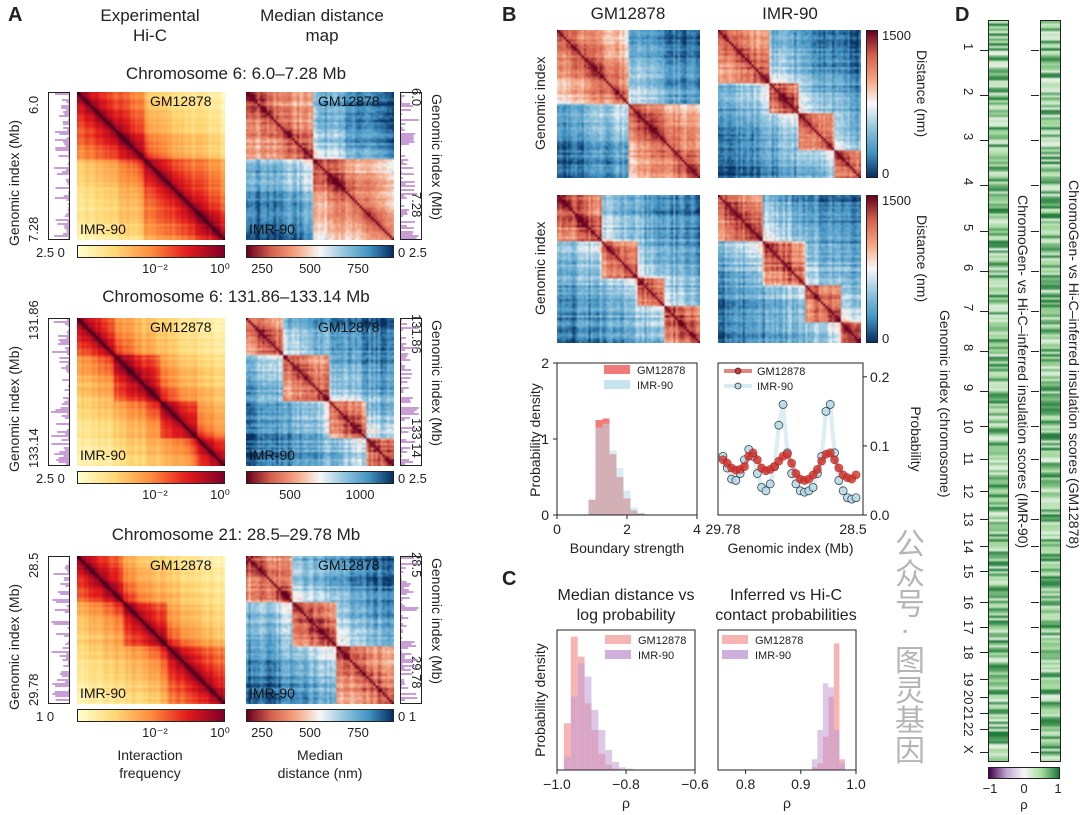  What do you see at coordinates (968, 627) in the screenshot?
I see `d-chrom-label-17: 17` at bounding box center [968, 627].